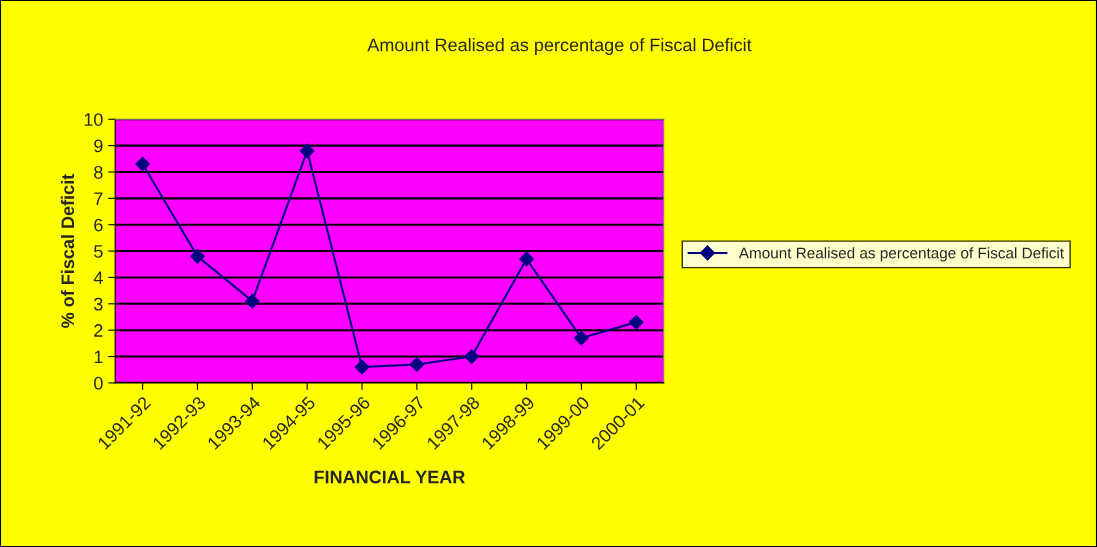  What do you see at coordinates (98, 357) in the screenshot?
I see `y-tick-label: 1` at bounding box center [98, 357].